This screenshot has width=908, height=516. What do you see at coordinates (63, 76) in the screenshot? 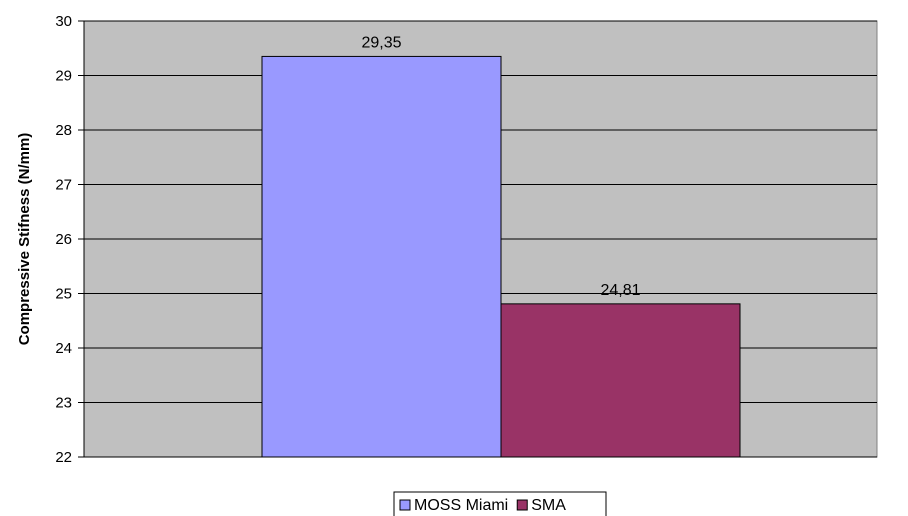
I see `y-tick-label: 29` at bounding box center [63, 76].